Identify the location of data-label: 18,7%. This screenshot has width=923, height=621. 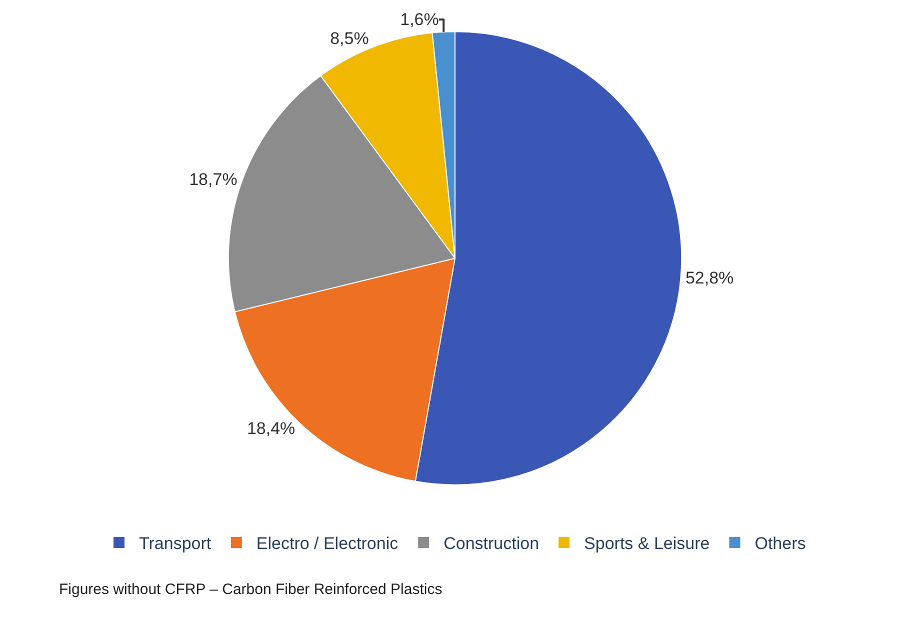
(213, 180).